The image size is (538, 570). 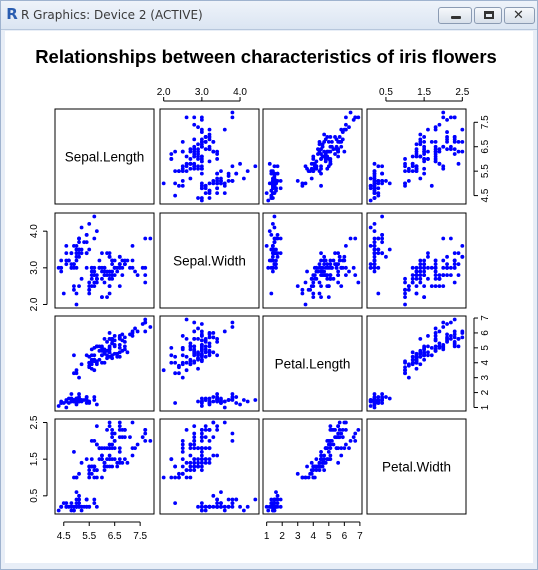 I want to click on tick-label: 6, so click(x=485, y=333).